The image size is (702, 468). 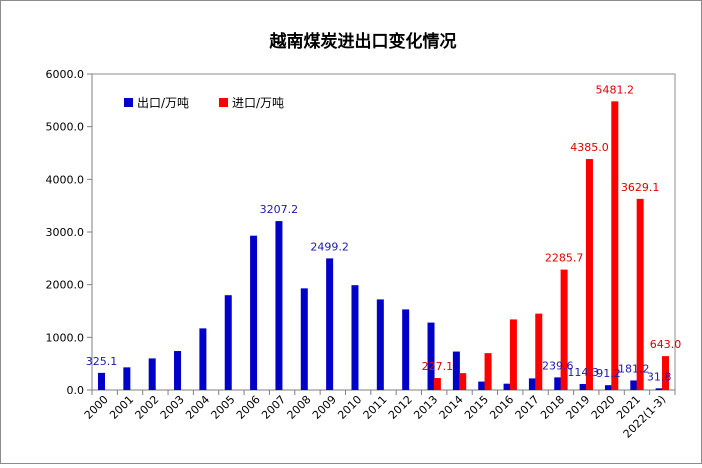 What do you see at coordinates (146, 407) in the screenshot?
I see `x-tick-label: 2002` at bounding box center [146, 407].